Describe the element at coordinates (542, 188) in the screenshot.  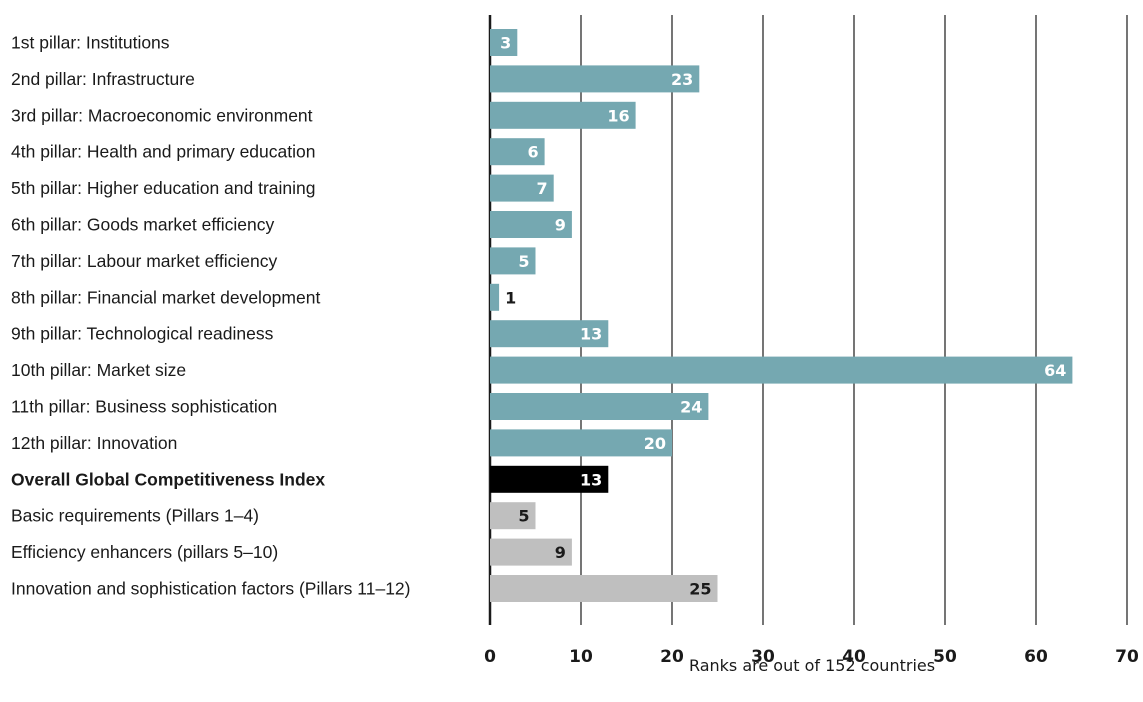
I see `bar-value-label: 7` at that location.